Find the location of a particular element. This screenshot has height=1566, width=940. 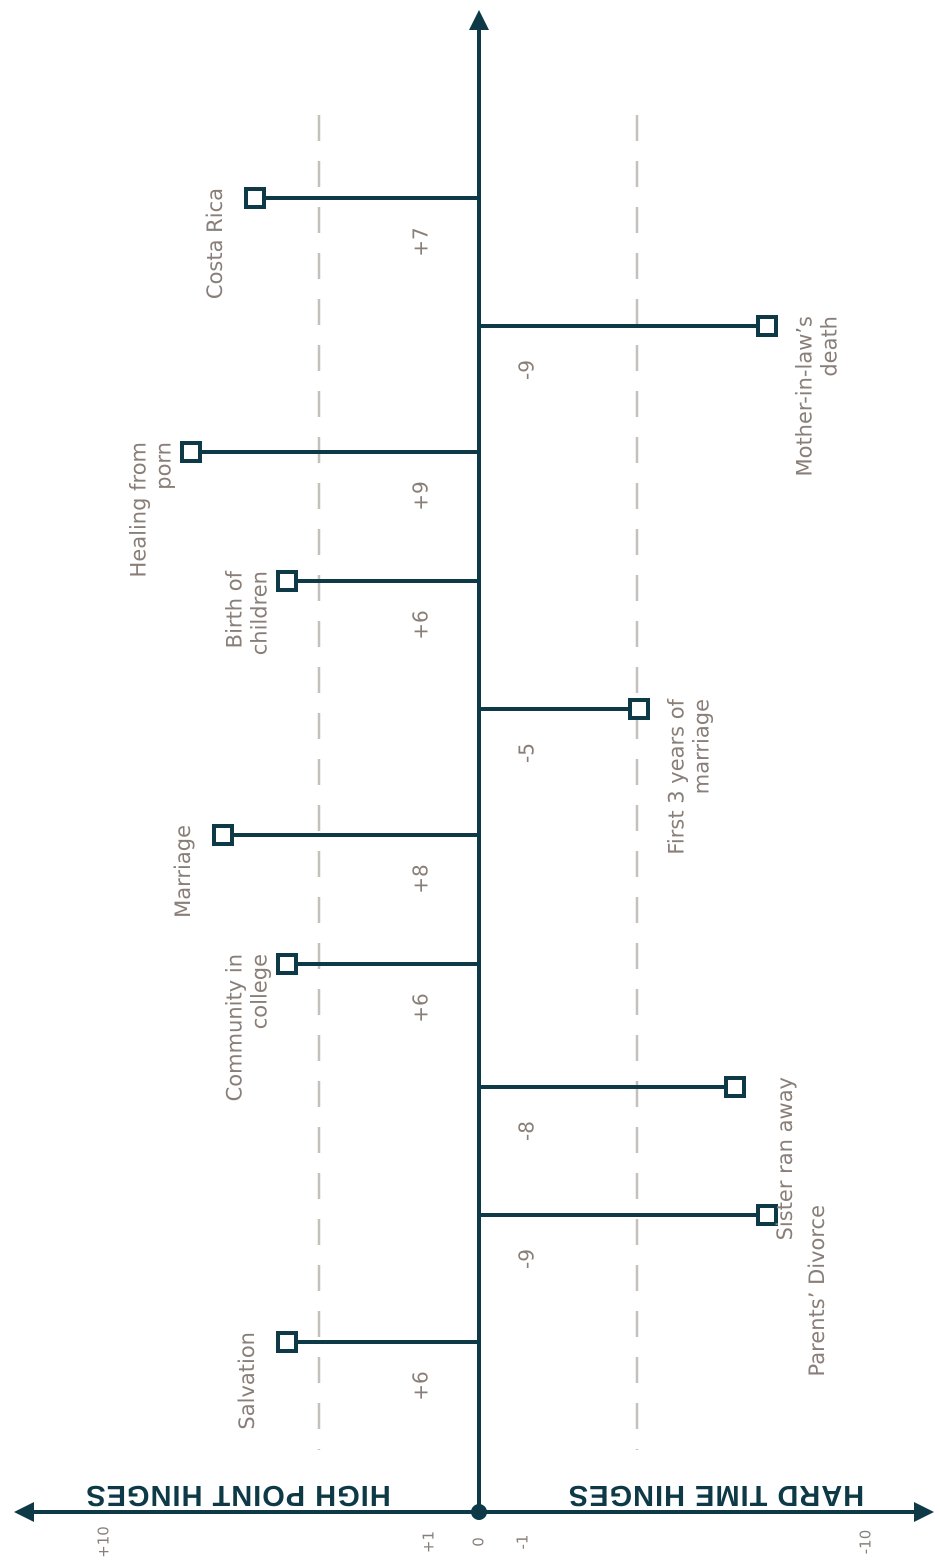

value-label: +7 is located at coordinates (421, 241).